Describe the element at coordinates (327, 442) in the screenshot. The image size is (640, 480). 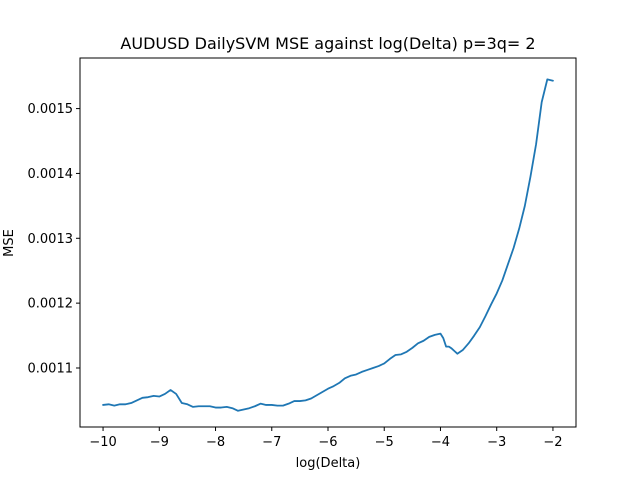
I see `x-tick-label: −6` at that location.